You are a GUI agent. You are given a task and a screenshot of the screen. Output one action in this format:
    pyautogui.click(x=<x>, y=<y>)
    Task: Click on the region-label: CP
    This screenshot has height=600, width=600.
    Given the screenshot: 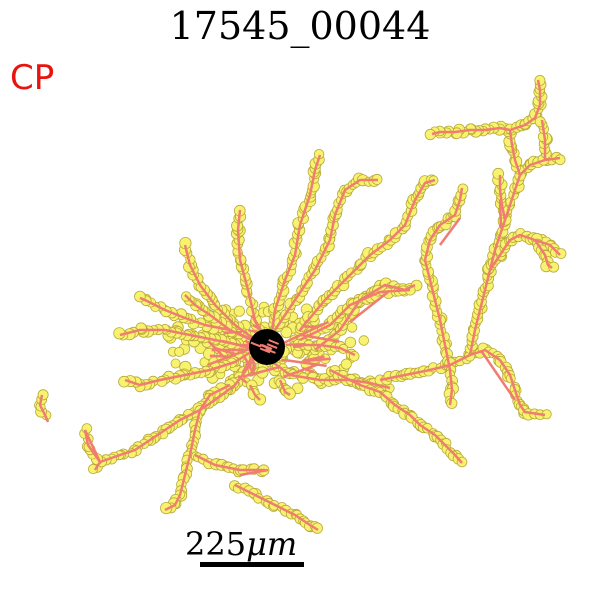 What is the action you would take?
    pyautogui.click(x=32, y=78)
    